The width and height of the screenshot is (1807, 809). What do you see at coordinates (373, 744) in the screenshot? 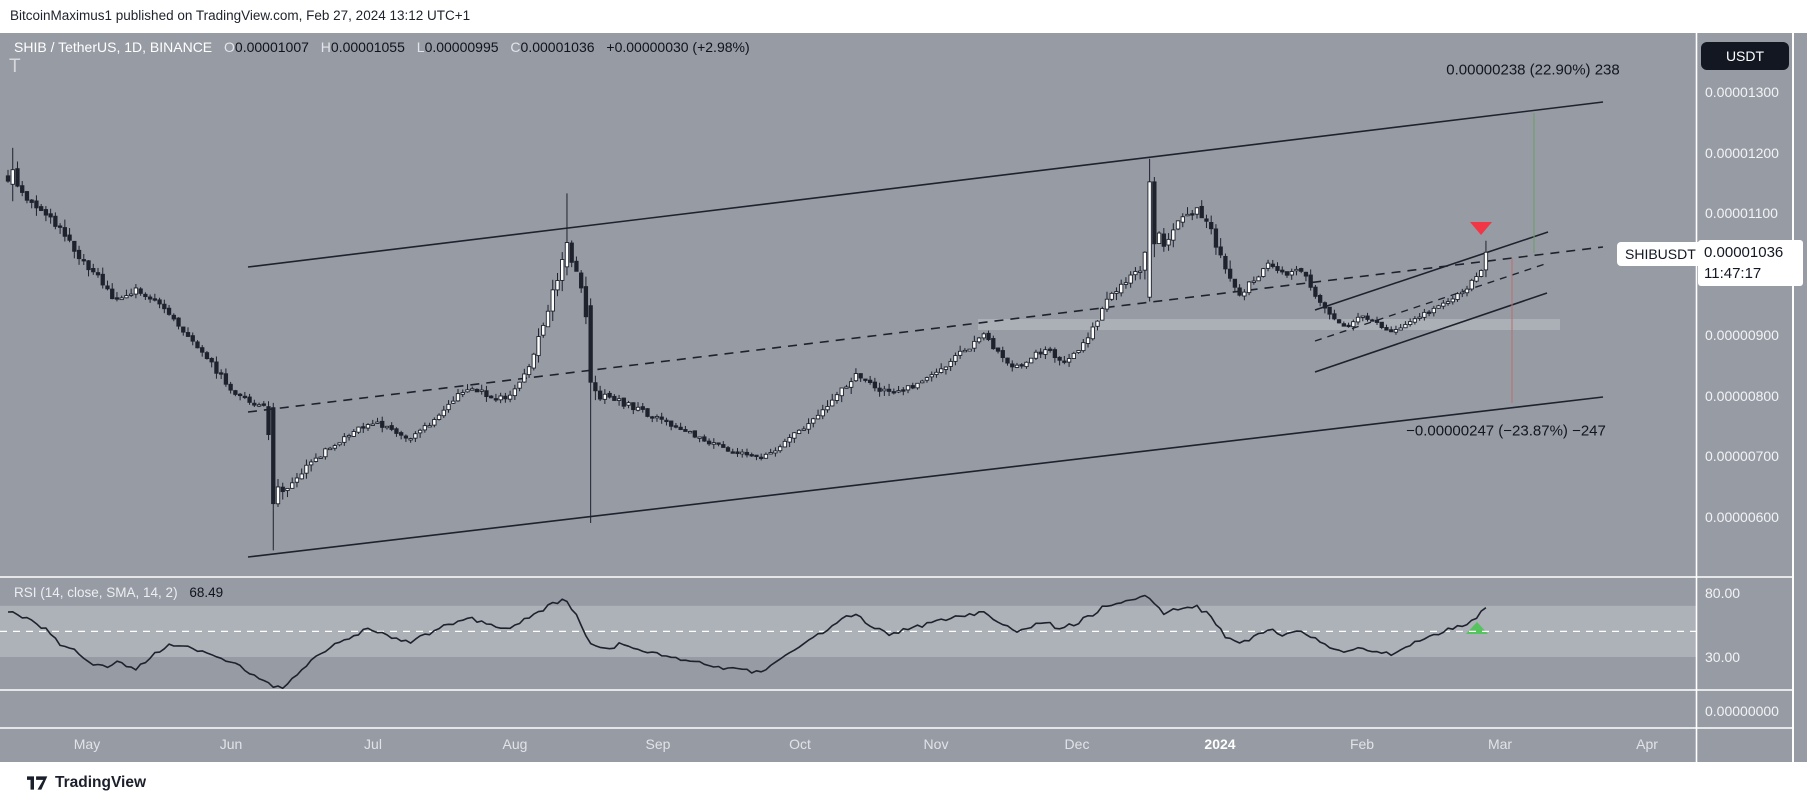
I see `time-tick-label: Jul` at bounding box center [373, 744].